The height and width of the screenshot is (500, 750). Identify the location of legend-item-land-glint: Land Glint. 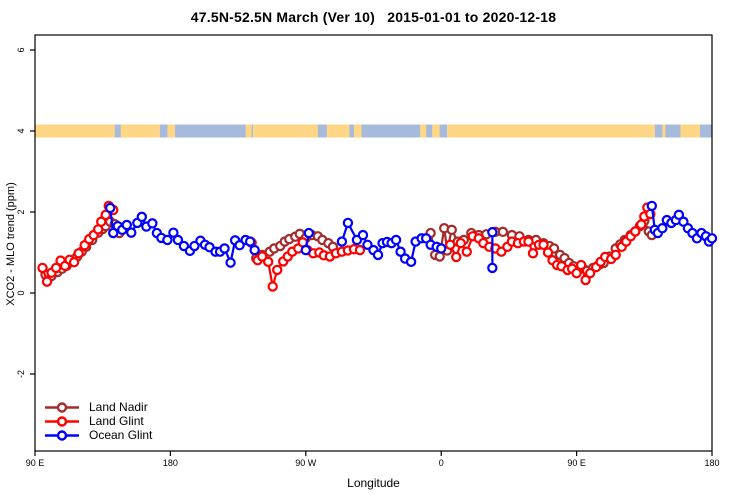
(98, 421).